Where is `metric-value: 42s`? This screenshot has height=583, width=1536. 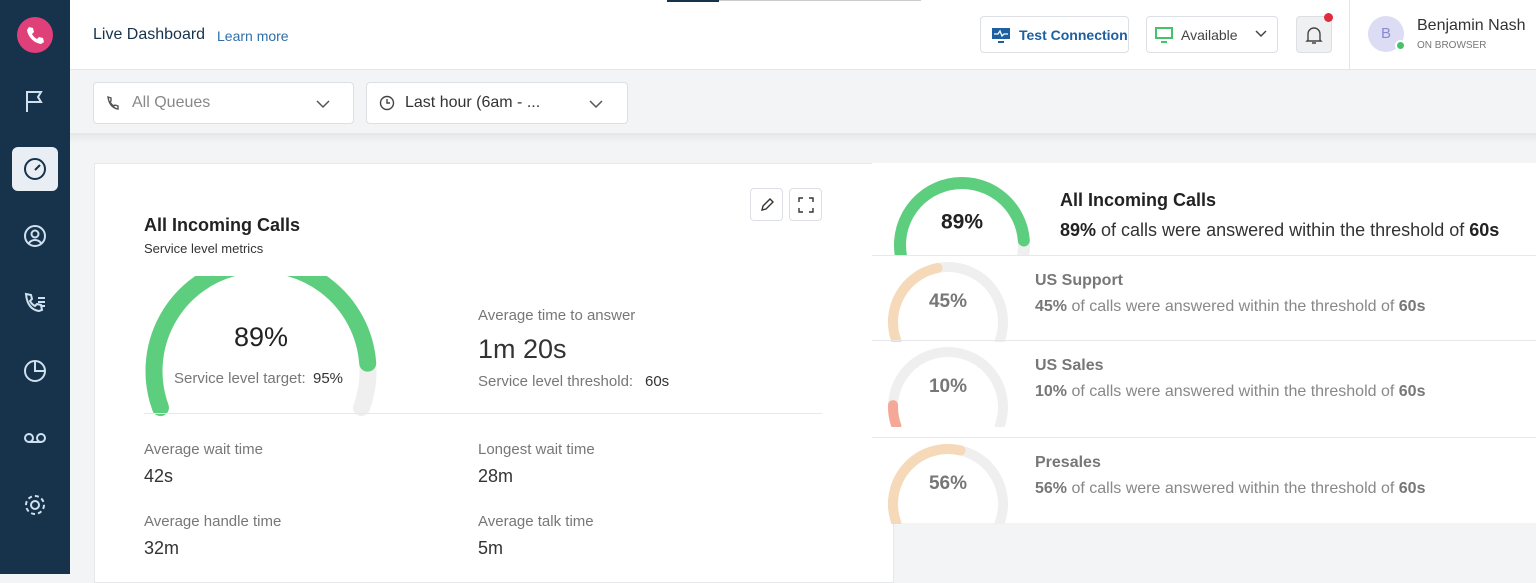 metric-value: 42s is located at coordinates (159, 476).